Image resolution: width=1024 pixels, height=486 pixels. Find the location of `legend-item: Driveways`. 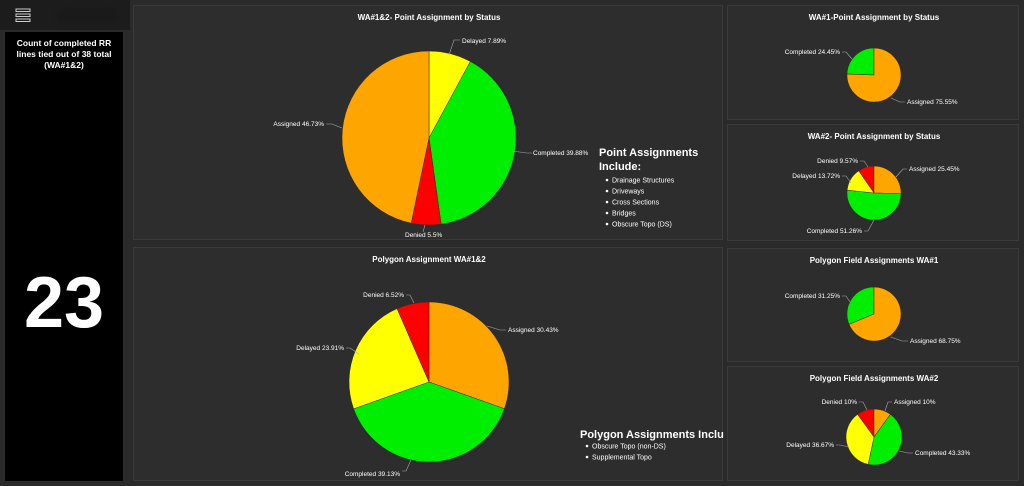

legend-item: Driveways is located at coordinates (628, 192).